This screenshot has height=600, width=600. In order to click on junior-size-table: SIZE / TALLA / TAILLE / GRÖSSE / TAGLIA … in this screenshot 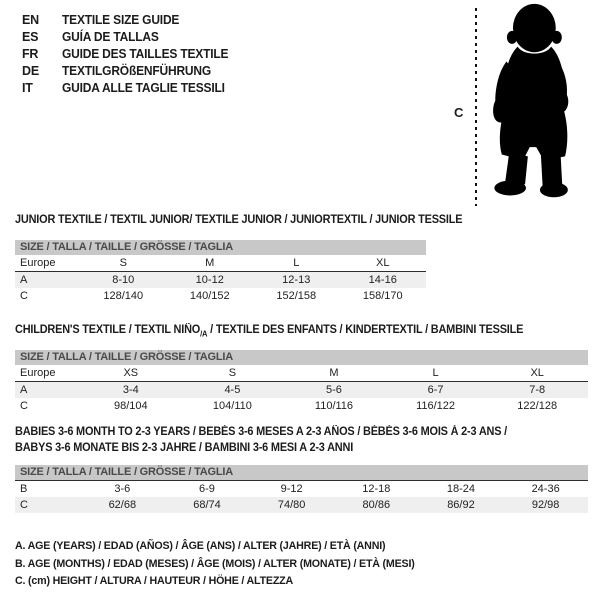, I will do `click(220, 272)`.